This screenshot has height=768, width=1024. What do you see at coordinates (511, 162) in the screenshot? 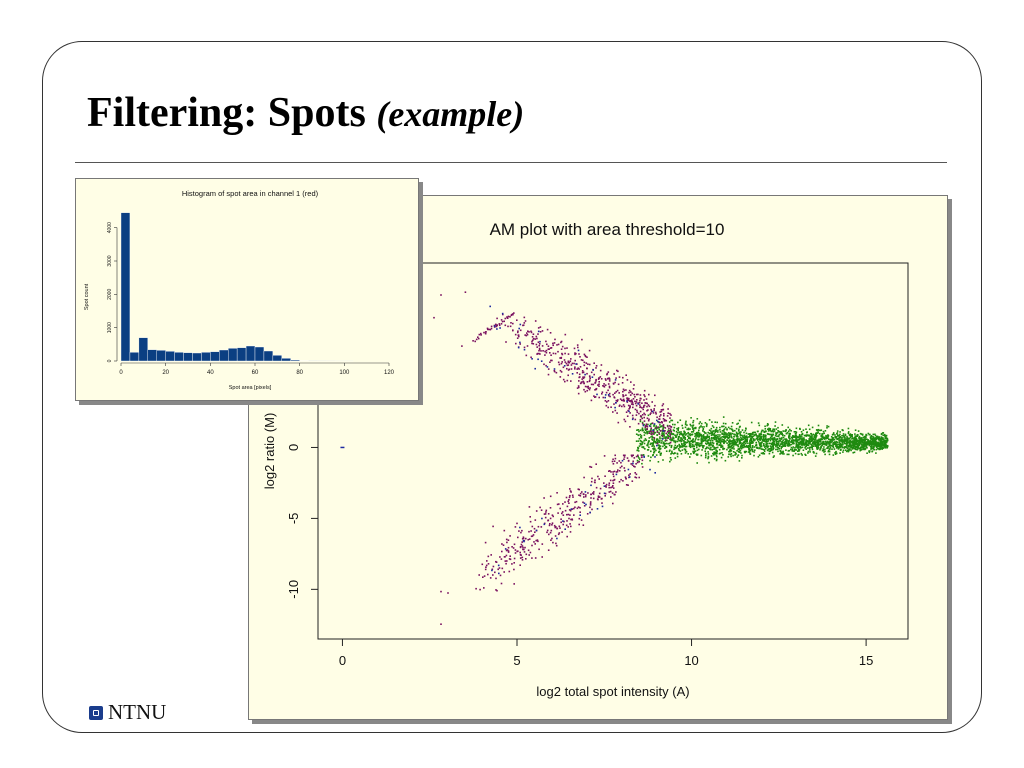
I see `title-divider` at bounding box center [511, 162].